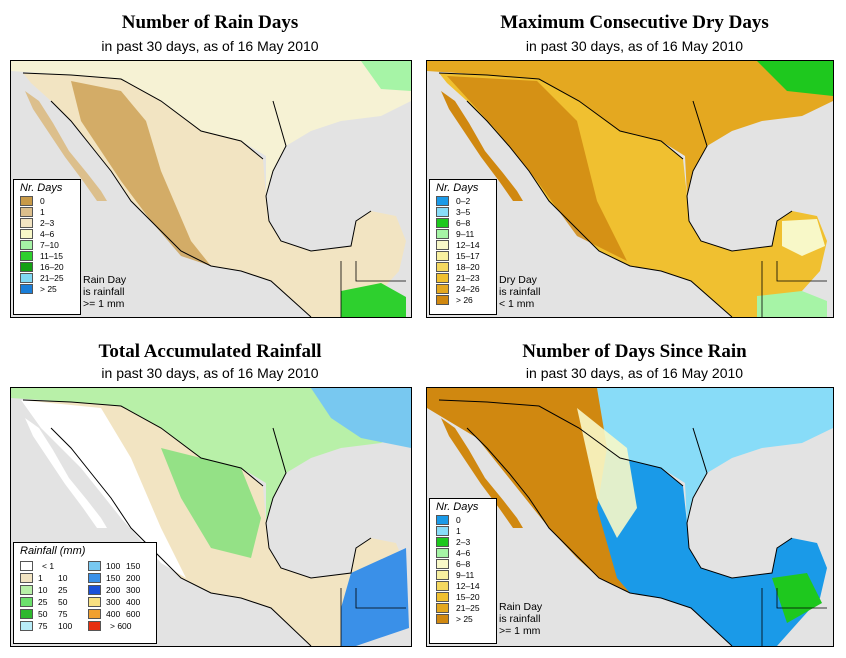 This screenshot has height=658, width=846. What do you see at coordinates (43, 590) in the screenshot?
I see `legend-label-from: 10` at bounding box center [43, 590].